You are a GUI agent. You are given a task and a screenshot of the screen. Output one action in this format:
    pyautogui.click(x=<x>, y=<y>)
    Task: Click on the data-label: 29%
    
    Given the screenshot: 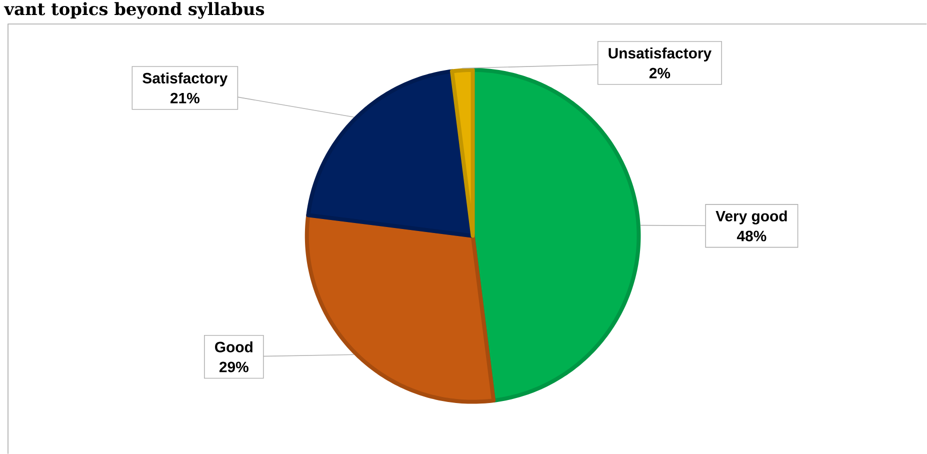 What is the action you would take?
    pyautogui.click(x=233, y=367)
    